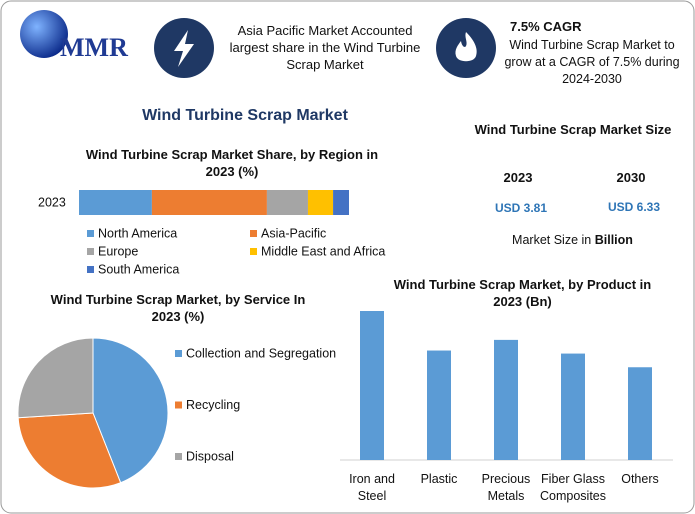  Describe the element at coordinates (506, 487) in the screenshot. I see `x-tick-label: Precious Metals` at that location.